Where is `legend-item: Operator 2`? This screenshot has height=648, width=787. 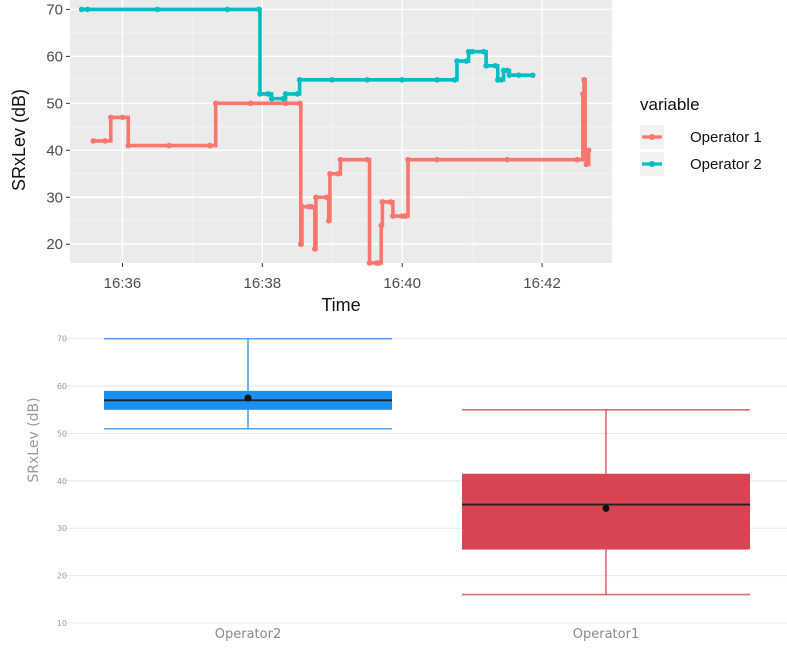
legend-item: Operator 2 is located at coordinates (701, 164).